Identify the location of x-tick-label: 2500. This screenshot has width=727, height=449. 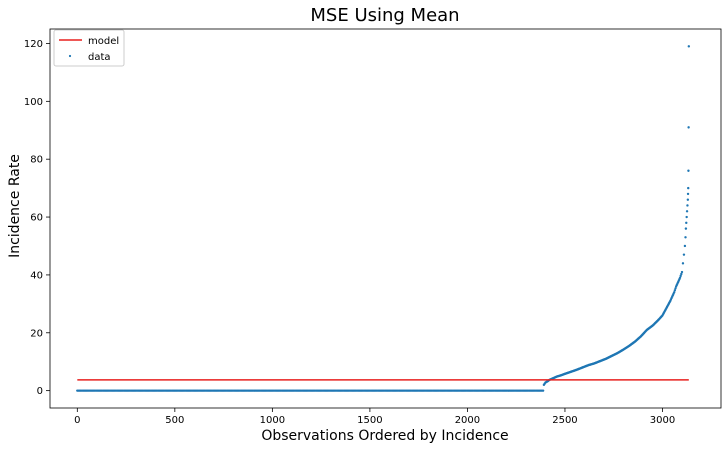
(564, 420).